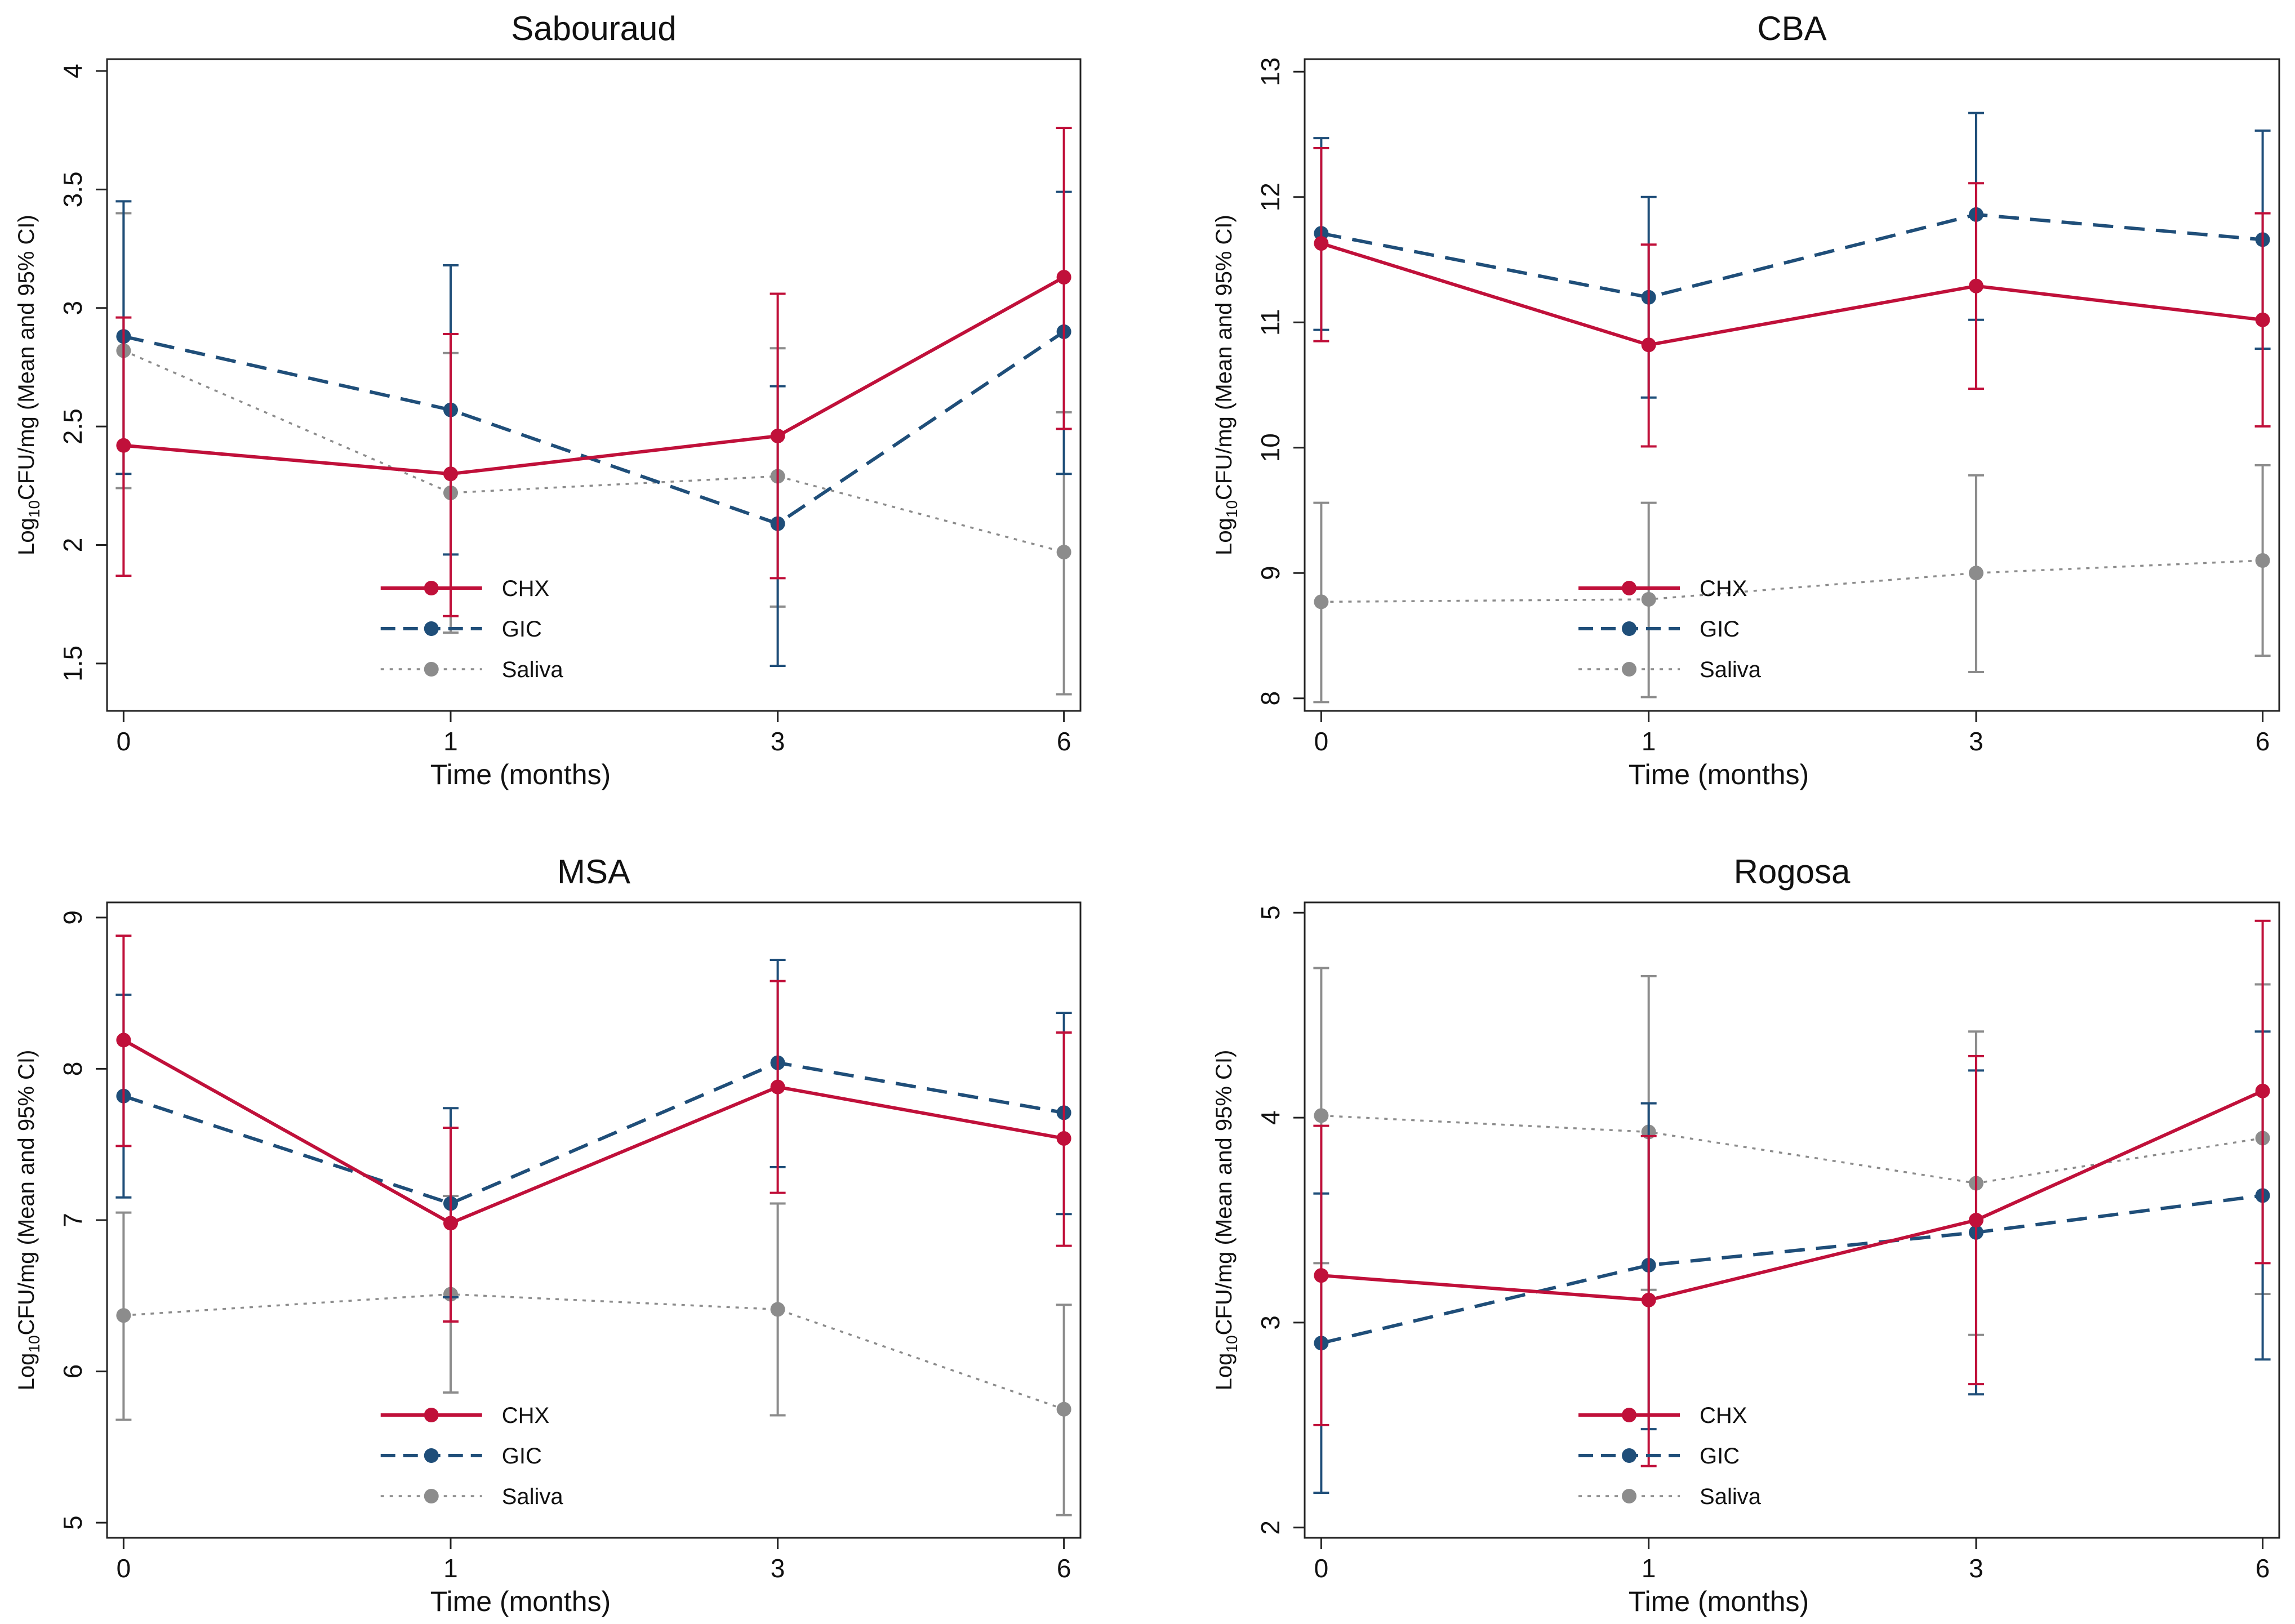 Image resolution: width=2295 pixels, height=1624 pixels. I want to click on series-gic, so click(1792, 1262).